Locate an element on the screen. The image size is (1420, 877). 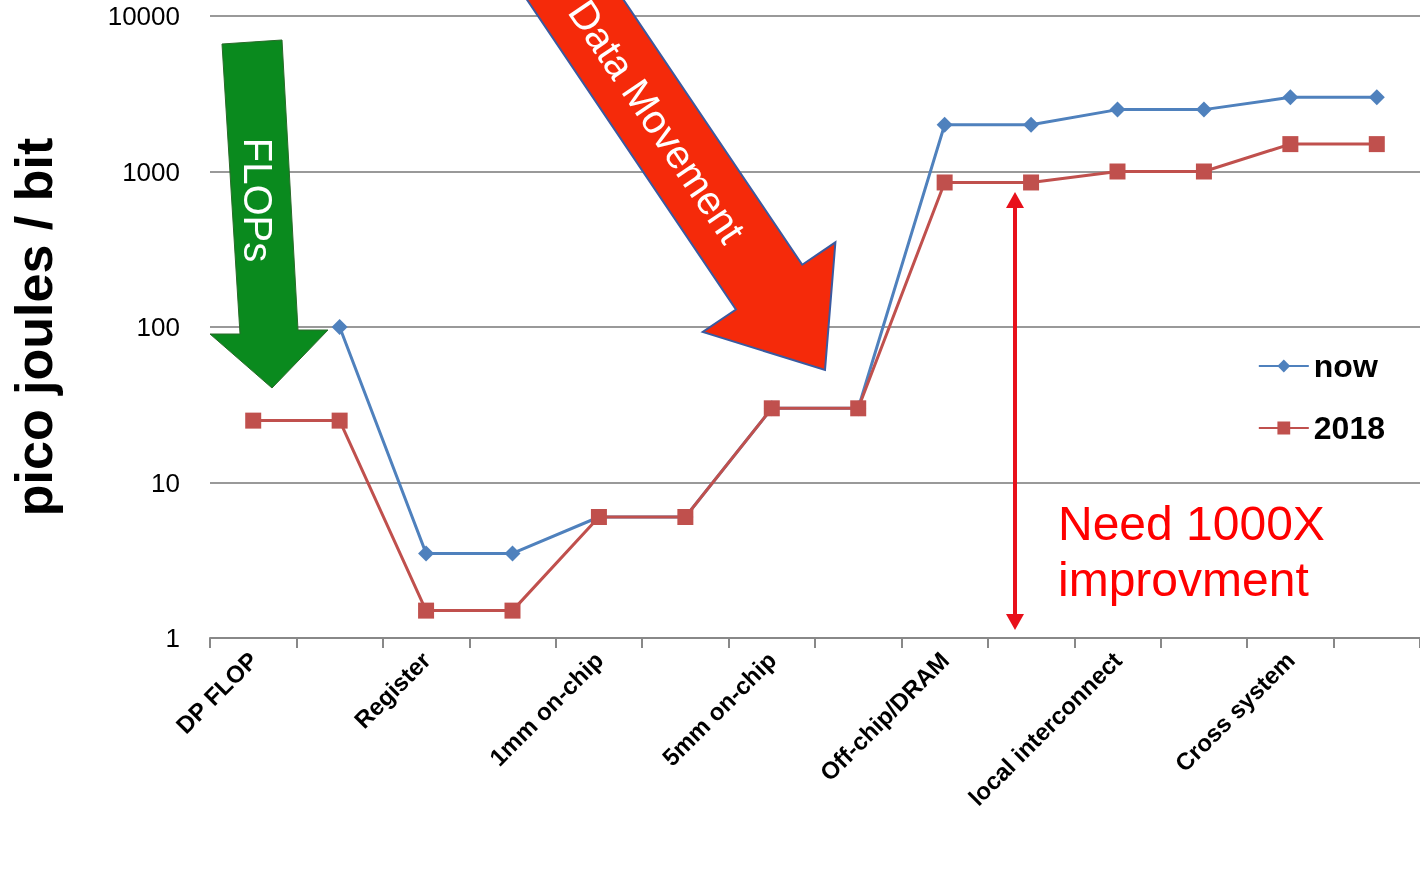
y-tick-label: 1 is located at coordinates (172, 638).